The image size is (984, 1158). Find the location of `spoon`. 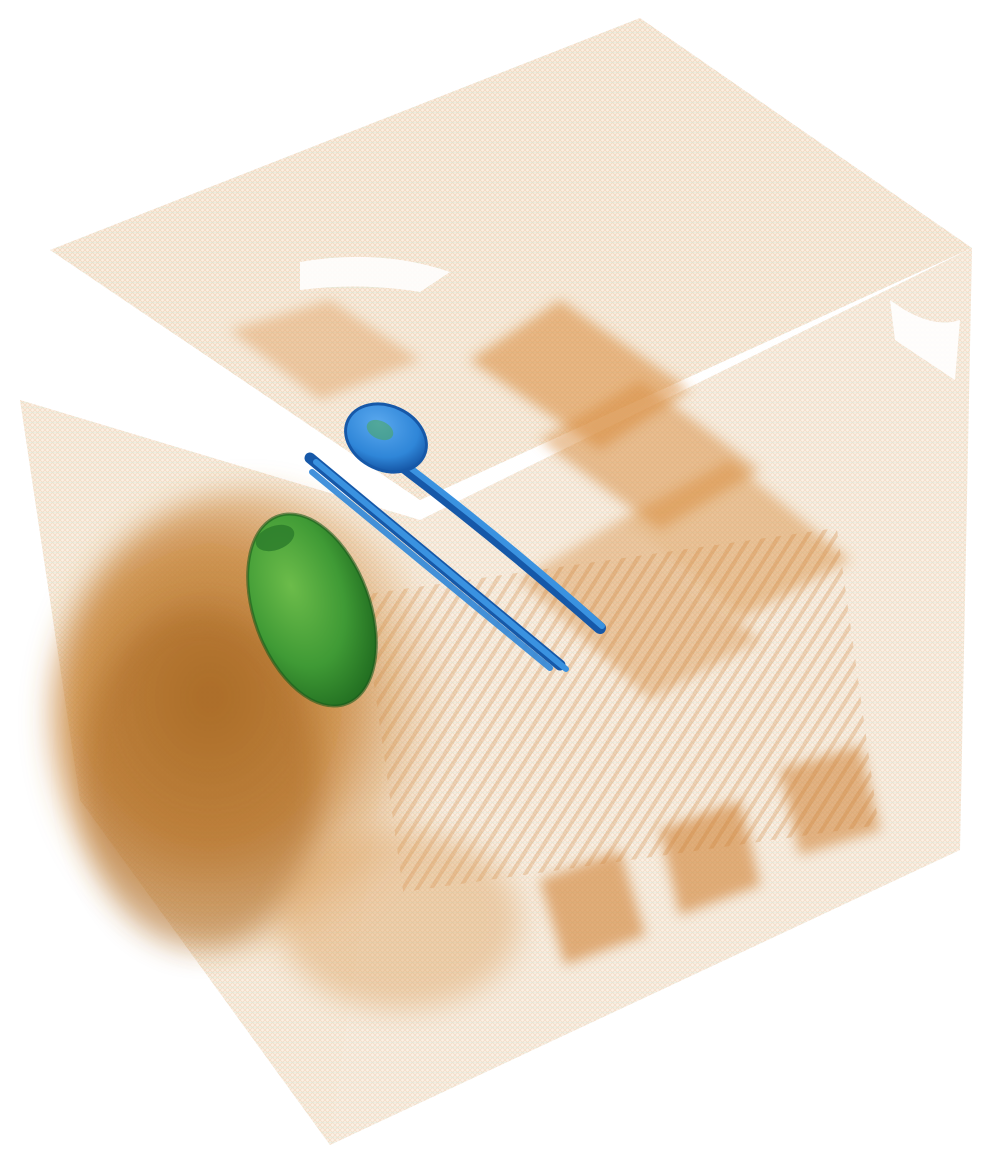

spoon is located at coordinates (475, 518).